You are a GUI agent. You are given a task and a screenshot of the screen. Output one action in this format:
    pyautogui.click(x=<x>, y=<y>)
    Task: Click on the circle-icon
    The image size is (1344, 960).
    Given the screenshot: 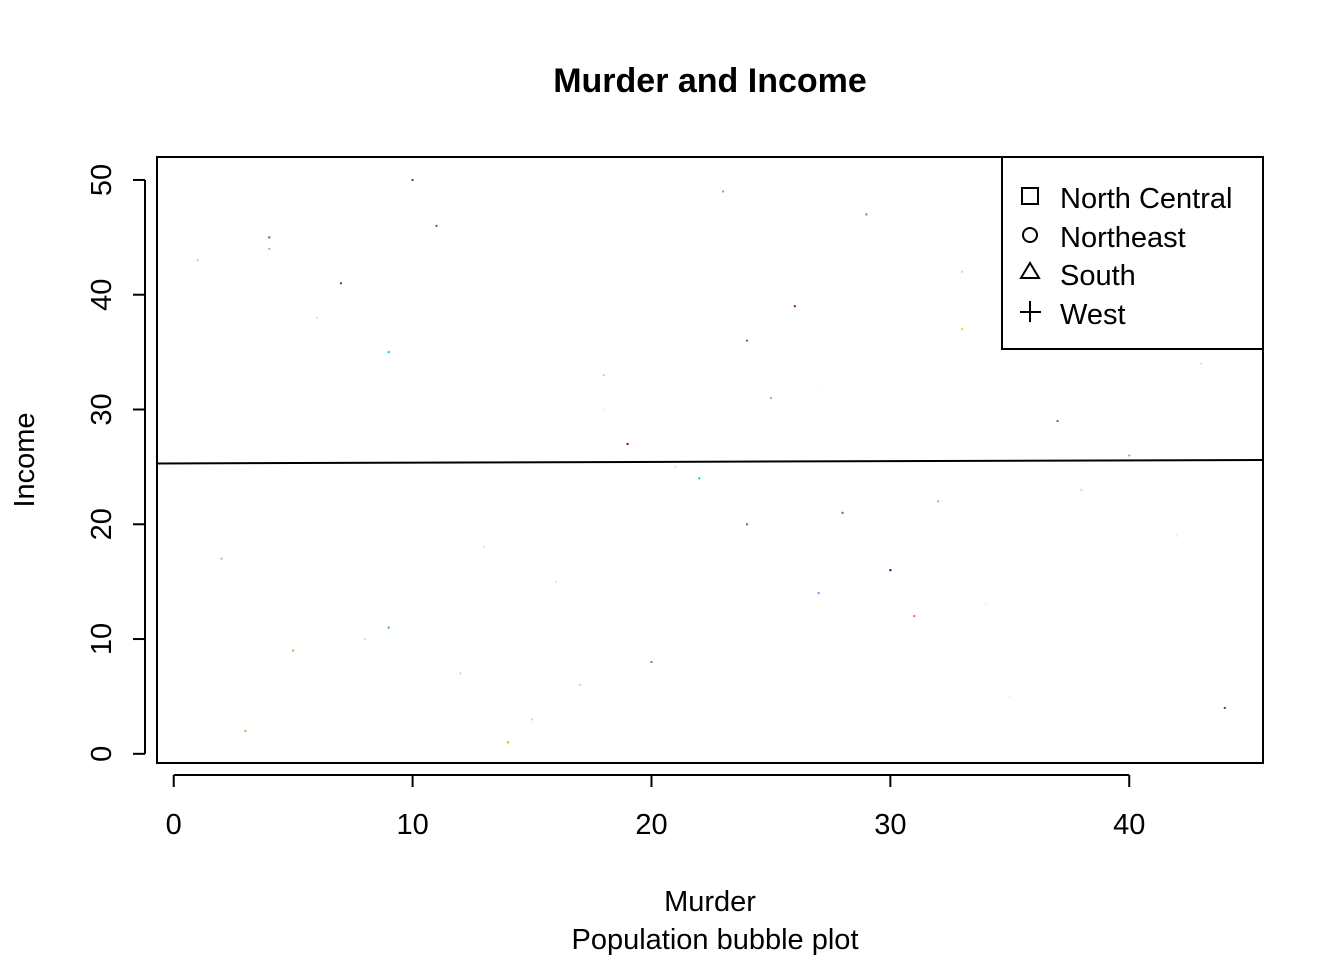 What is the action you would take?
    pyautogui.click(x=1030, y=235)
    